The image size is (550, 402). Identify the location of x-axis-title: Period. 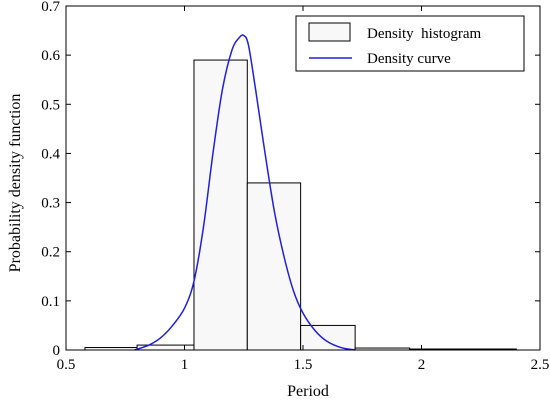
(308, 391).